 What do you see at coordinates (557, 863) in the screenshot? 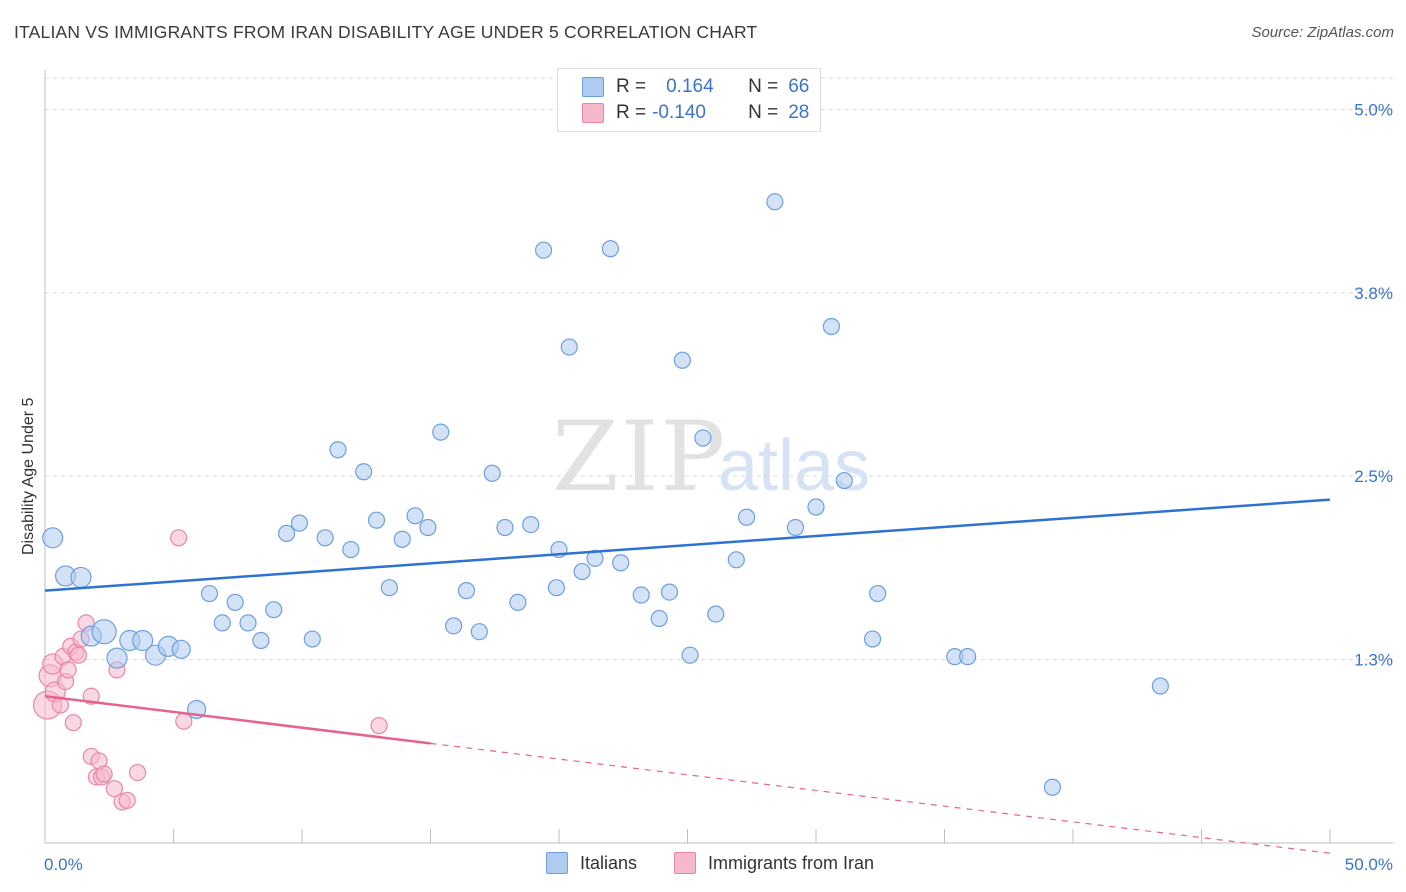
I see `bottom-legend-swatch-italians` at bounding box center [557, 863].